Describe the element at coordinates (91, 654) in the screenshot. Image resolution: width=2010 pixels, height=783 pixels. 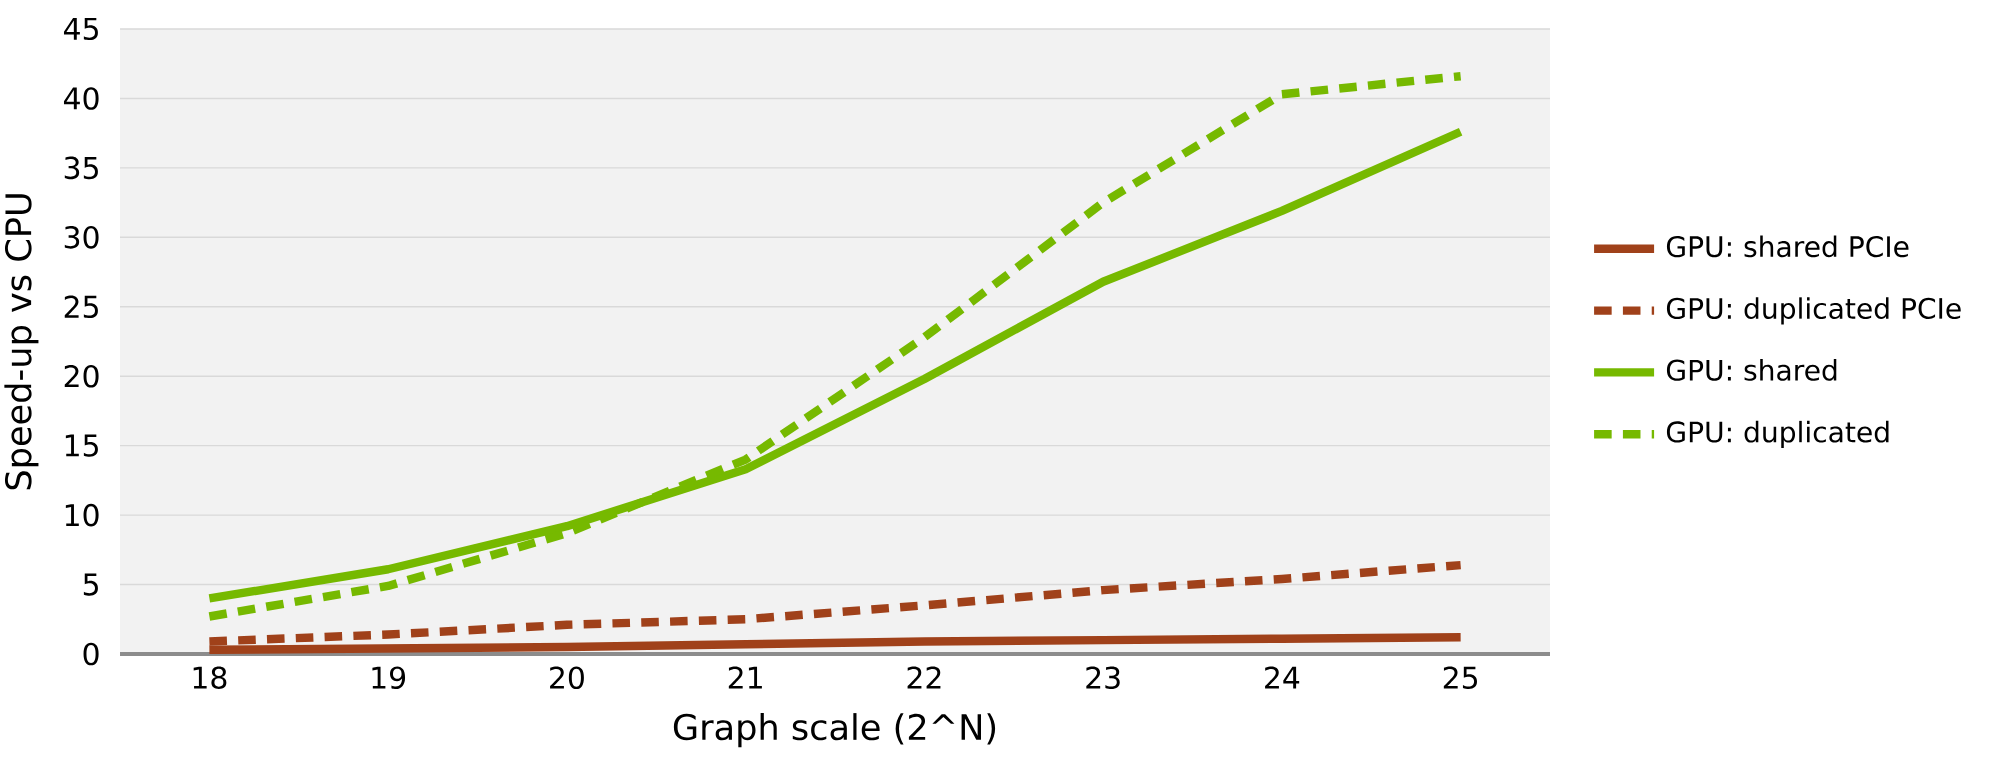
I see `y-tick-label: 0` at that location.